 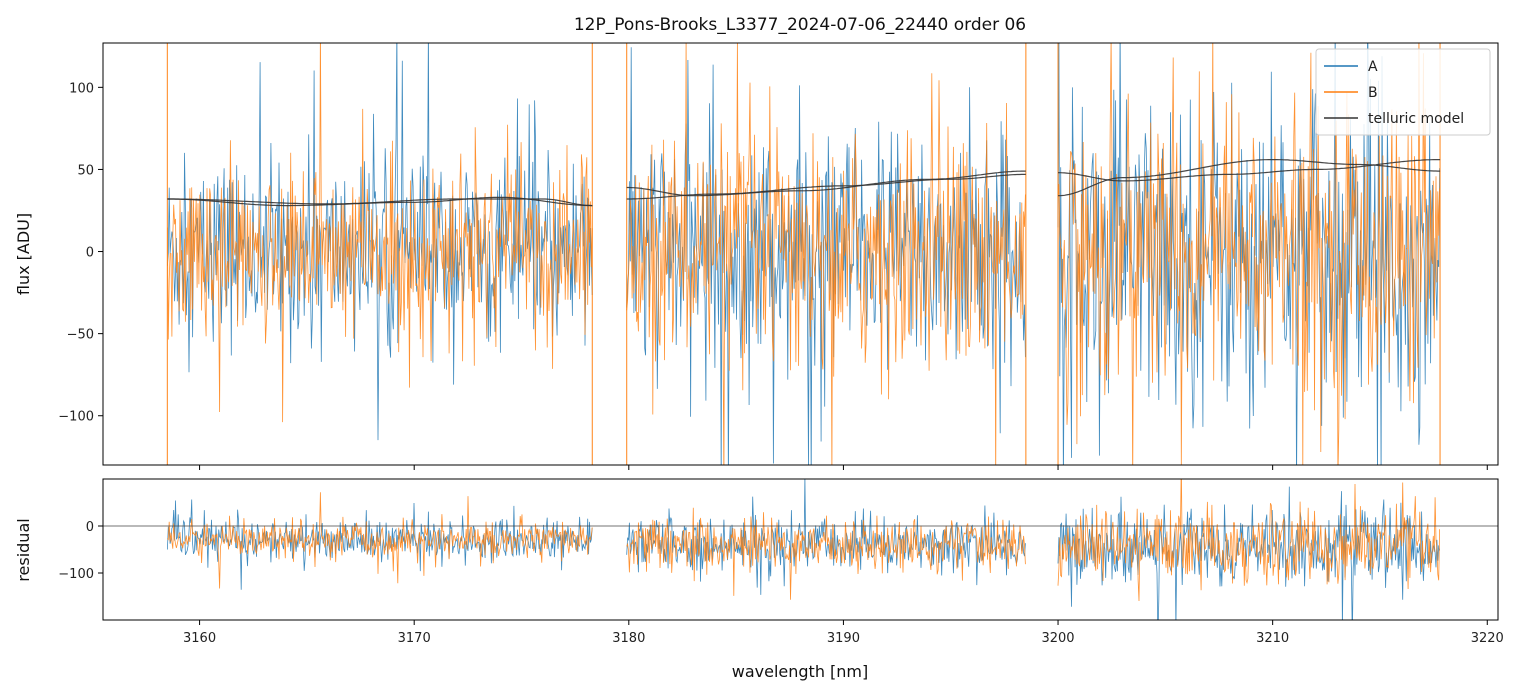 What do you see at coordinates (81, 88) in the screenshot?
I see `flux-y-tick-label-0: 100` at bounding box center [81, 88].